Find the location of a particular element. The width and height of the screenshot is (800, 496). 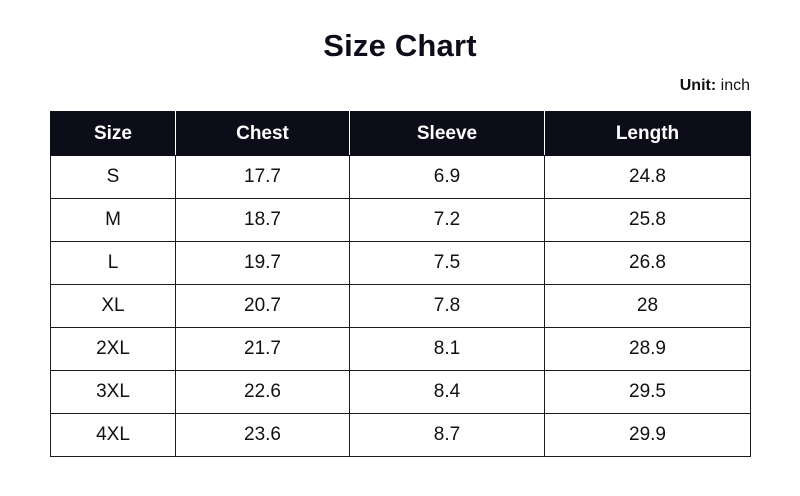

unit-note: Unit: inch is located at coordinates (715, 86).